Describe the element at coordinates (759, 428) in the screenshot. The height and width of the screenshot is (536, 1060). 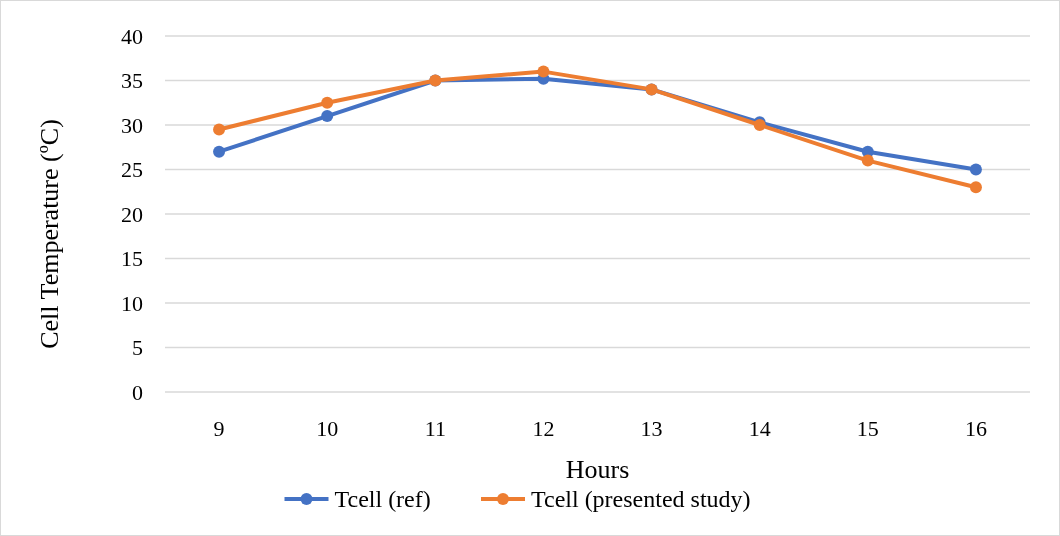
I see `x-tick-label: 14` at that location.